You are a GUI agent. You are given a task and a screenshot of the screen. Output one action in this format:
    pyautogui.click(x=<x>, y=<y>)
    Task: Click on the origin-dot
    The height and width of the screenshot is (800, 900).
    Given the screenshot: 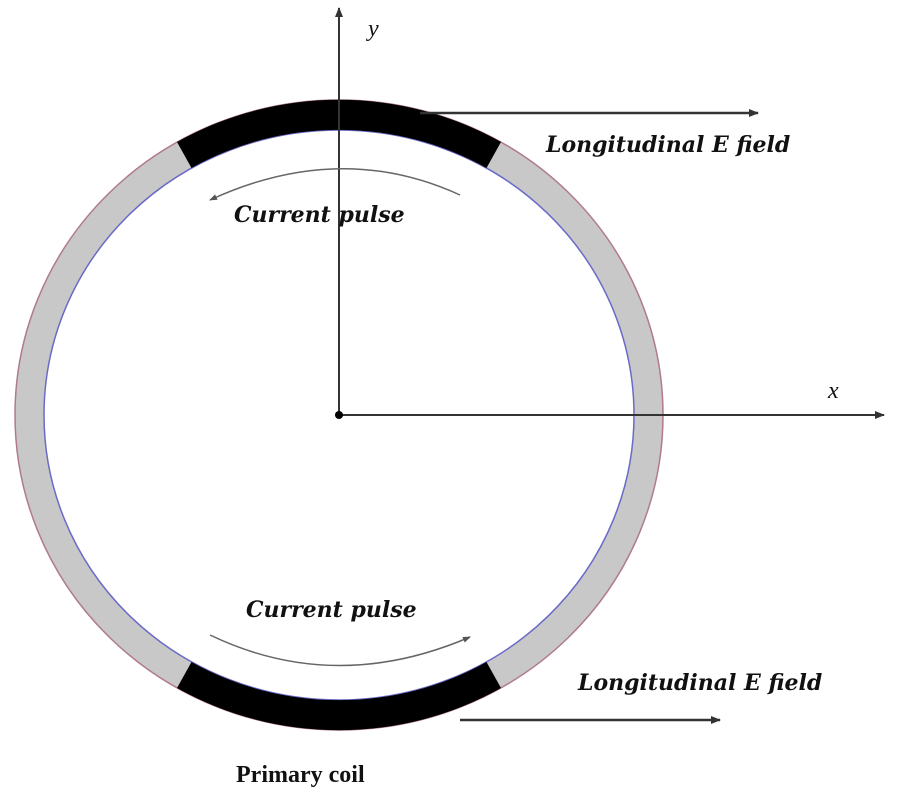 What is the action you would take?
    pyautogui.click(x=339, y=415)
    